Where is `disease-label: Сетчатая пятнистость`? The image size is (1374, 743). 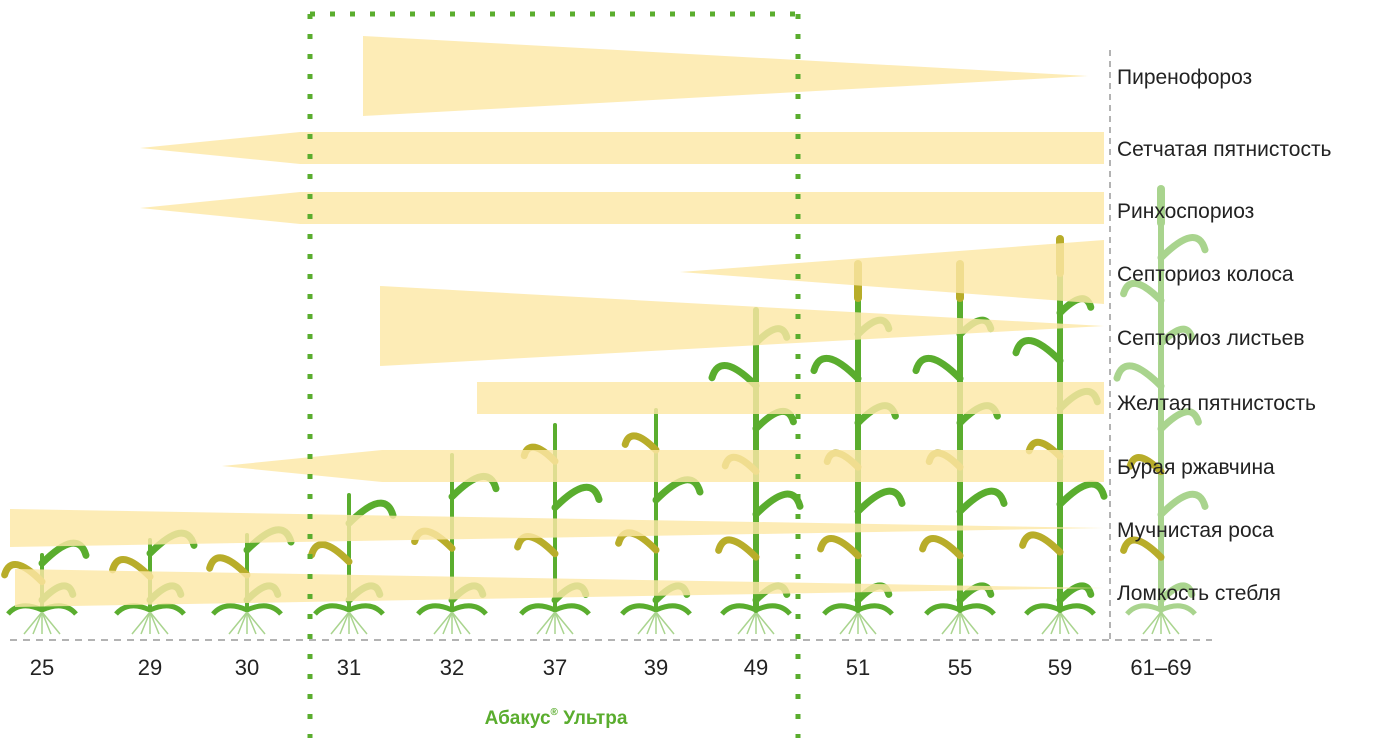
disease-label: Сетчатая пятнистость is located at coordinates (1224, 149).